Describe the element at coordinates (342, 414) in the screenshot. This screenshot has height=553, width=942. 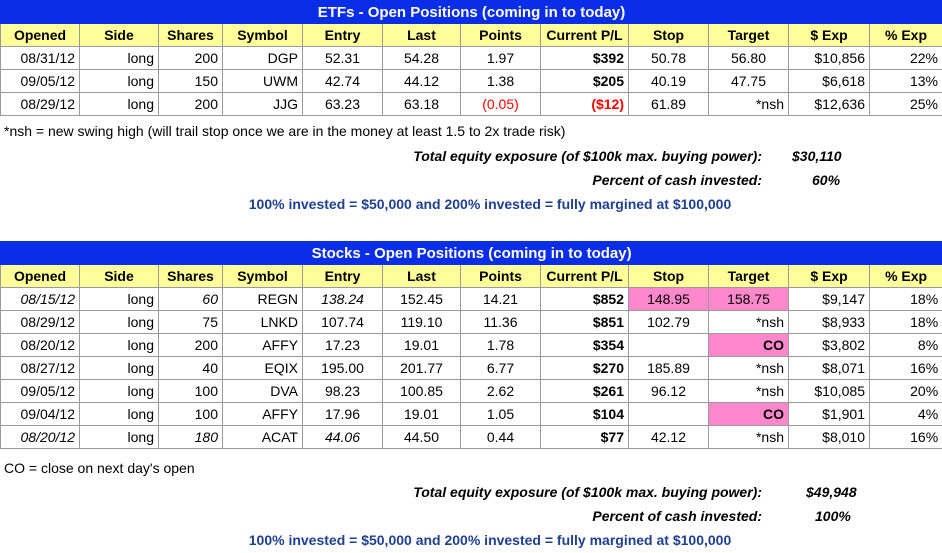
I see `cell-entry: 17.96` at that location.